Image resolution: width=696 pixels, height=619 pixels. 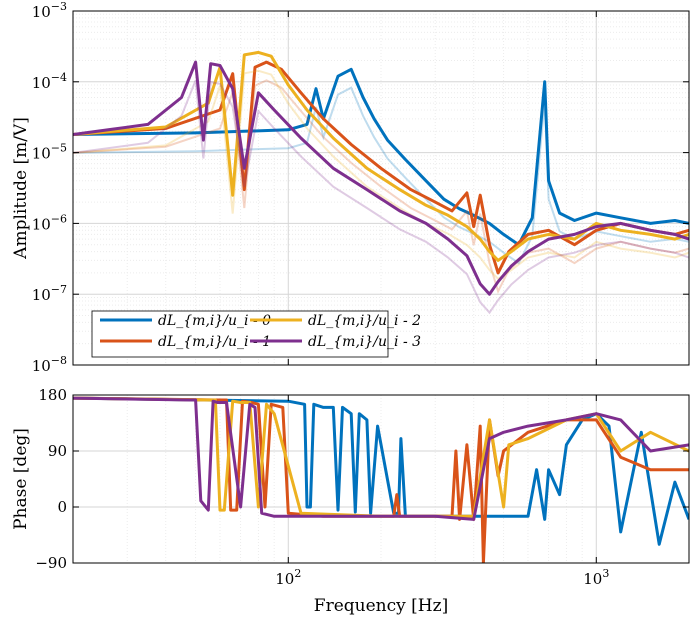 I want to click on phase-y-tick-label: 0, so click(x=62, y=507).